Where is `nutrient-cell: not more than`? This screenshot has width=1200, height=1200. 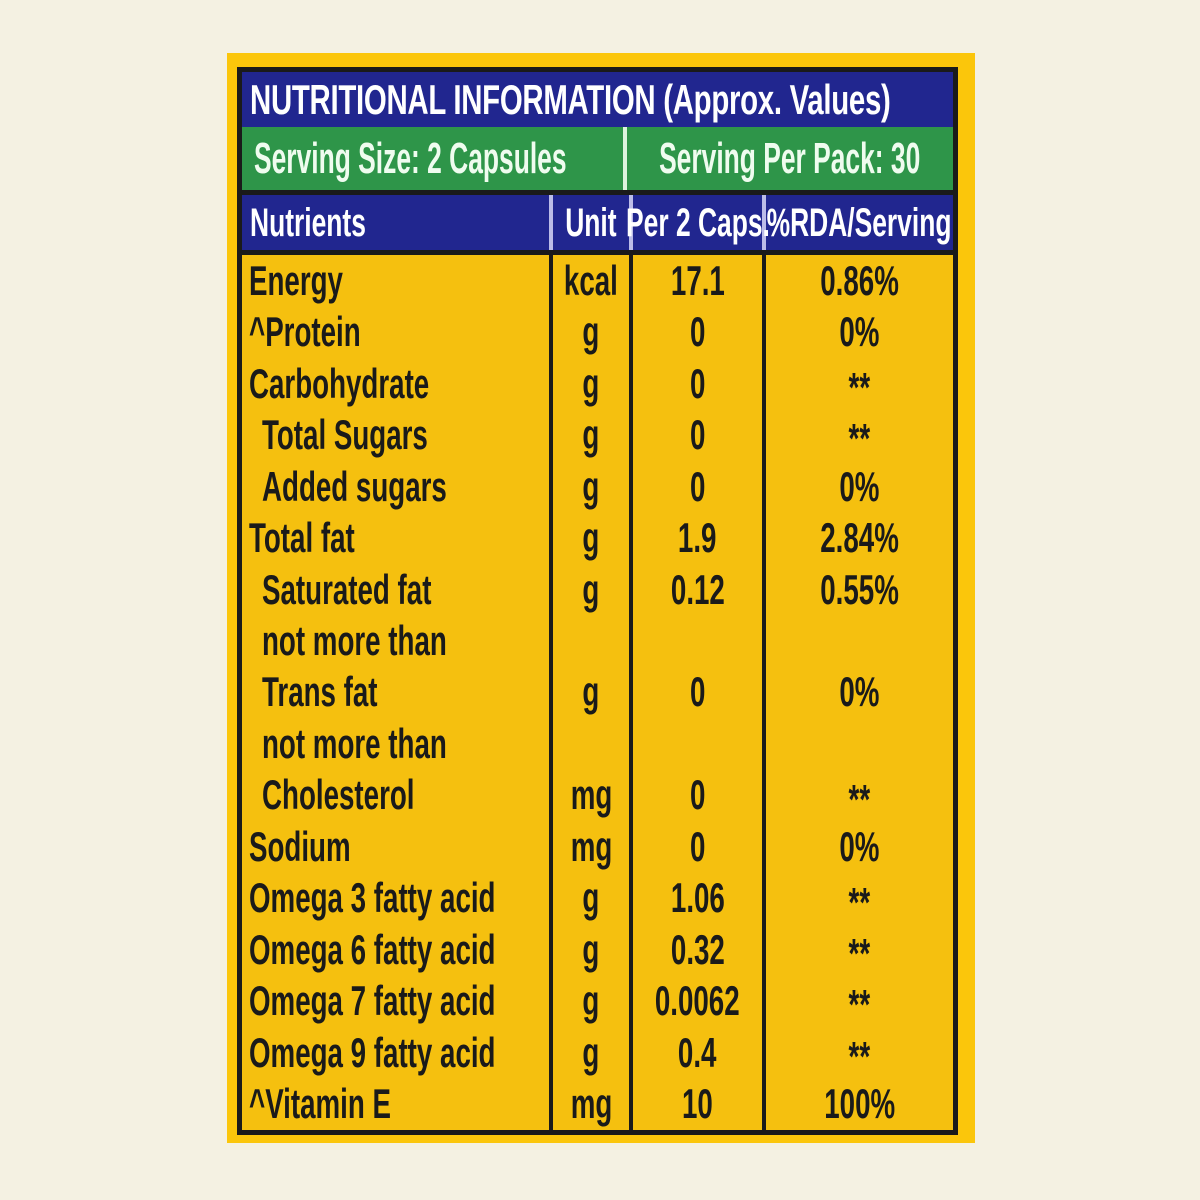
nutrient-cell: not more than is located at coordinates (395, 743).